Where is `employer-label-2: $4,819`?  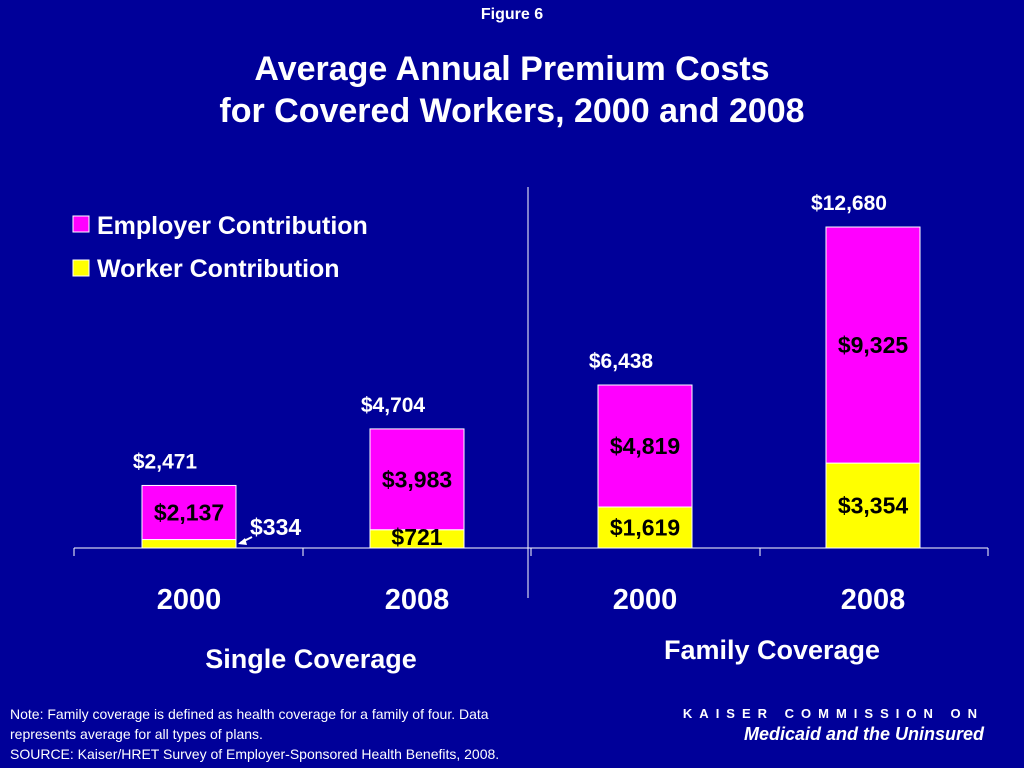 employer-label-2: $4,819 is located at coordinates (645, 446).